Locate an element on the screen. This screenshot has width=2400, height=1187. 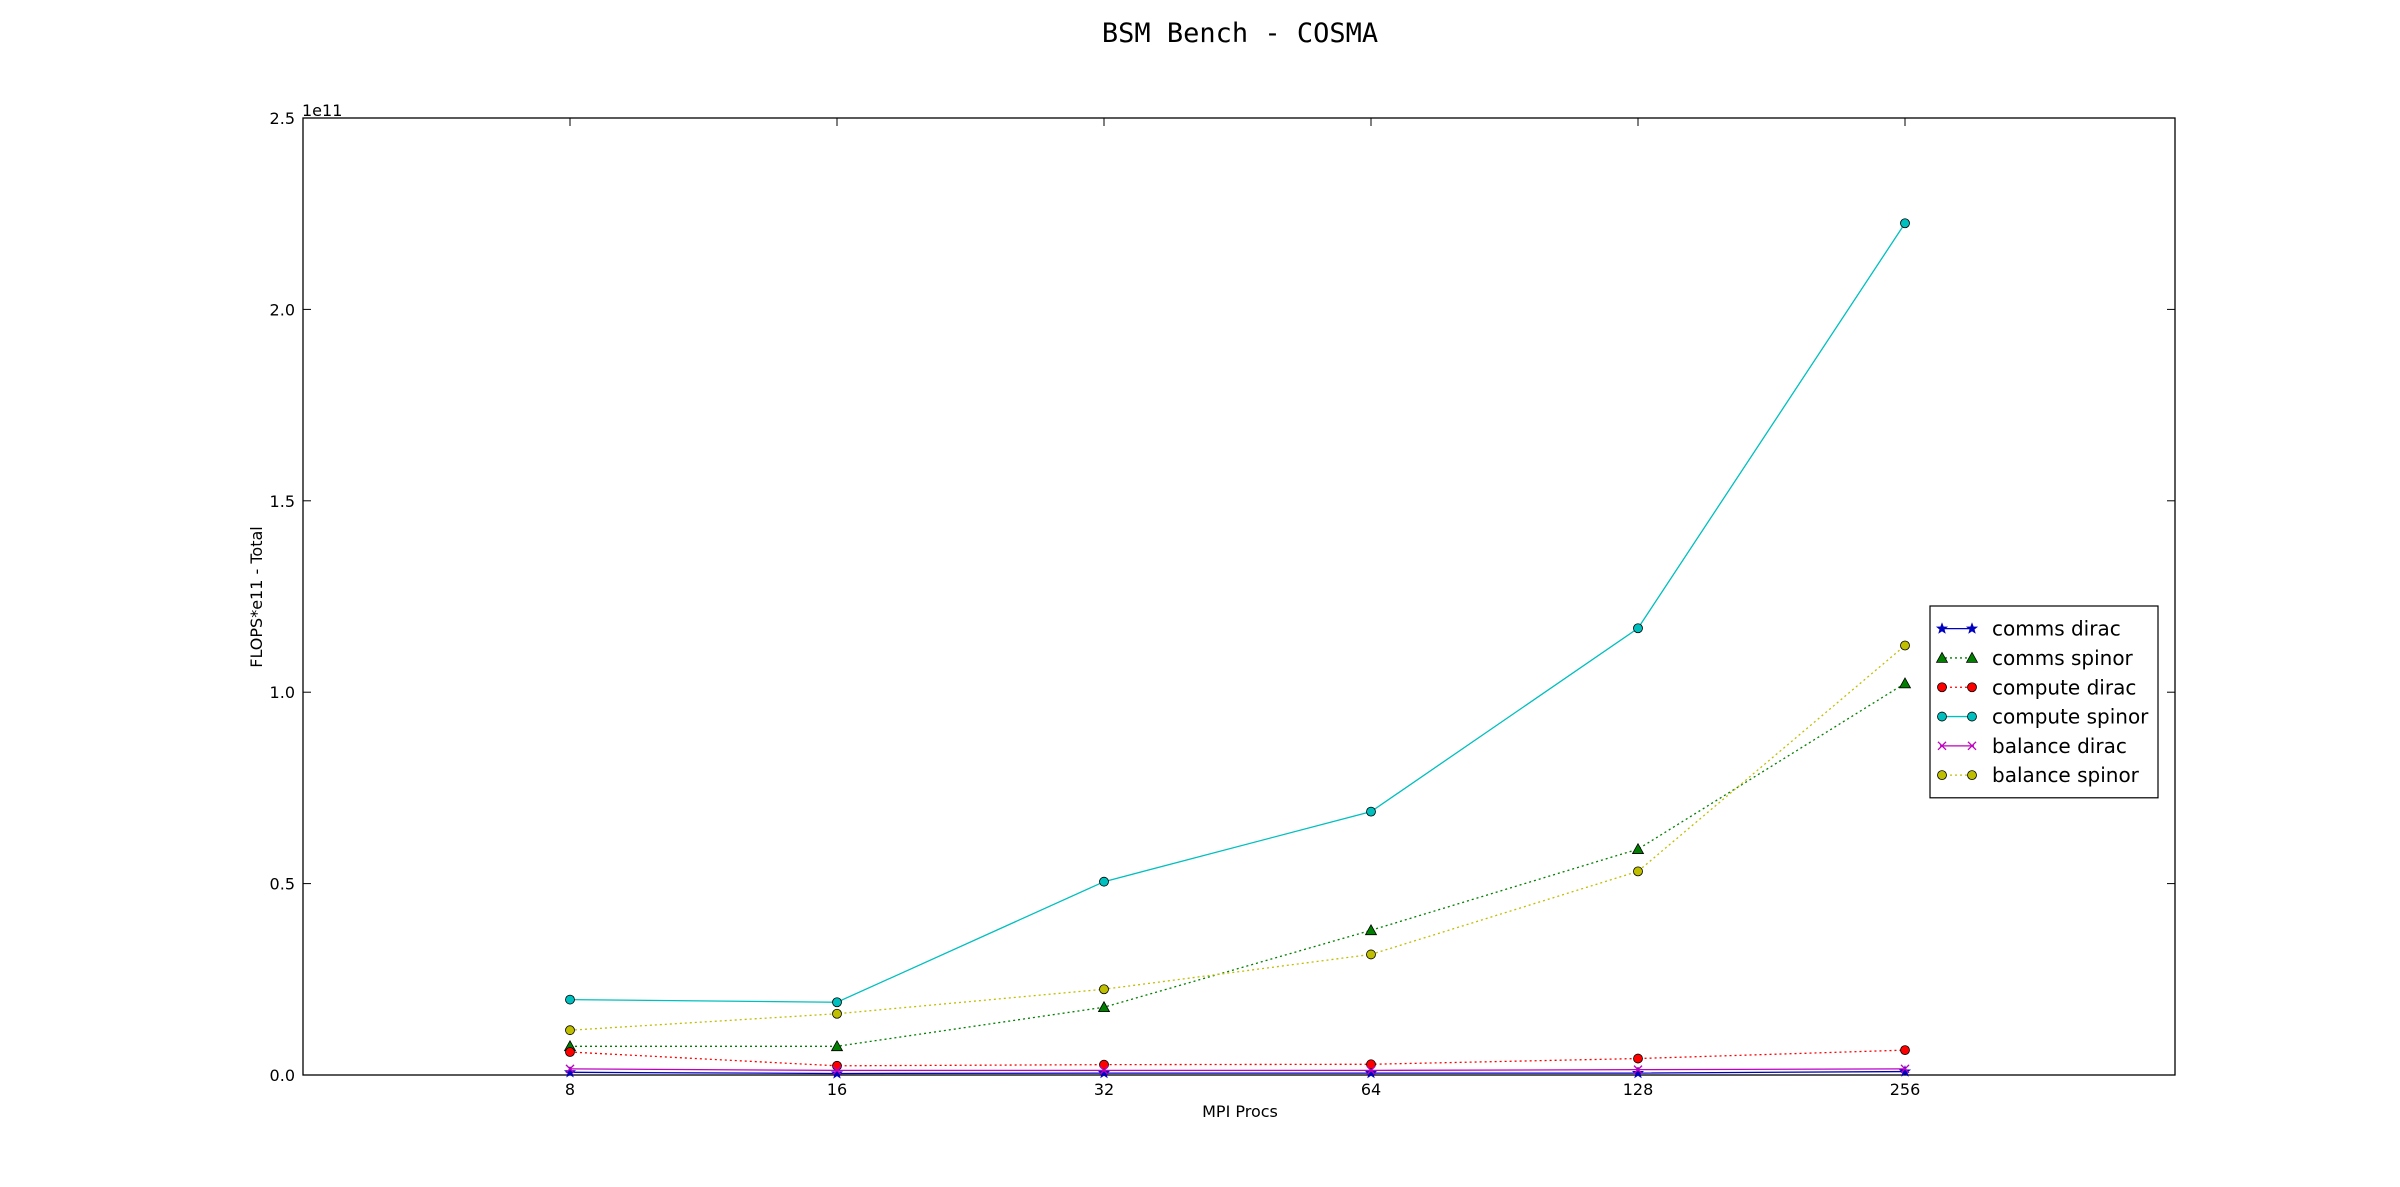
y-tick-label: 2.0 is located at coordinates (282, 309).